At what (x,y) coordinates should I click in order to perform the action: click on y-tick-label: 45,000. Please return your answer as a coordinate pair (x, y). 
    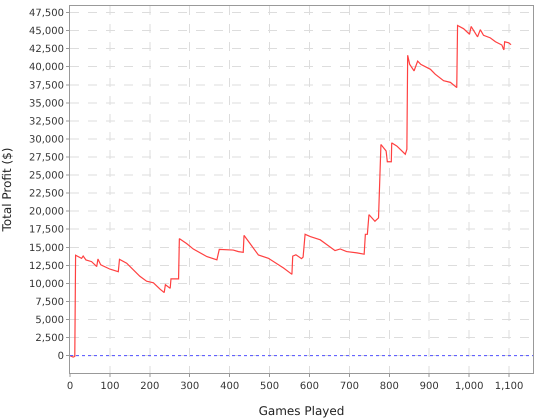
    Looking at the image, I should click on (46, 32).